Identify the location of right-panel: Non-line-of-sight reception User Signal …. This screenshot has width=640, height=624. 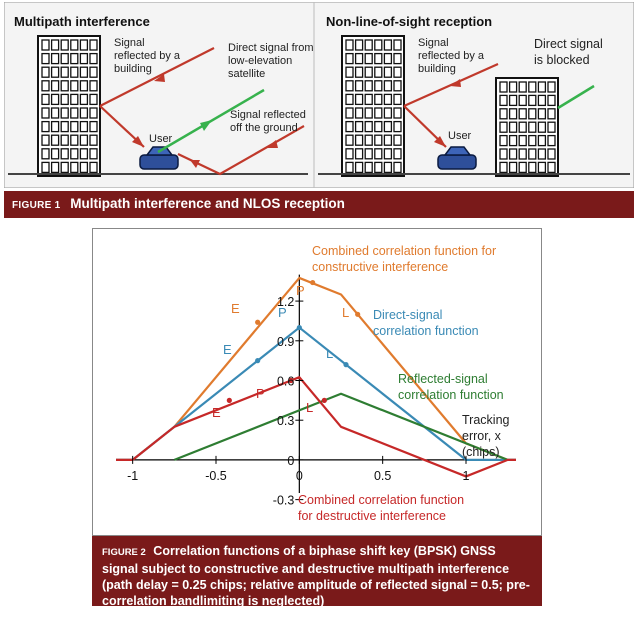
(474, 95).